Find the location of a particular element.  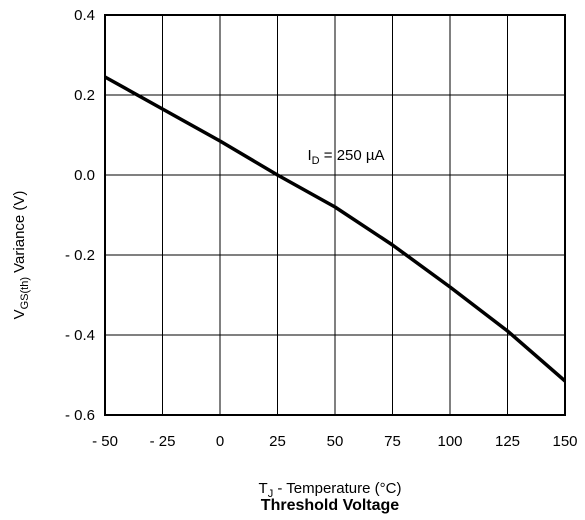

y-tick-label: - 0.4 is located at coordinates (80, 335).